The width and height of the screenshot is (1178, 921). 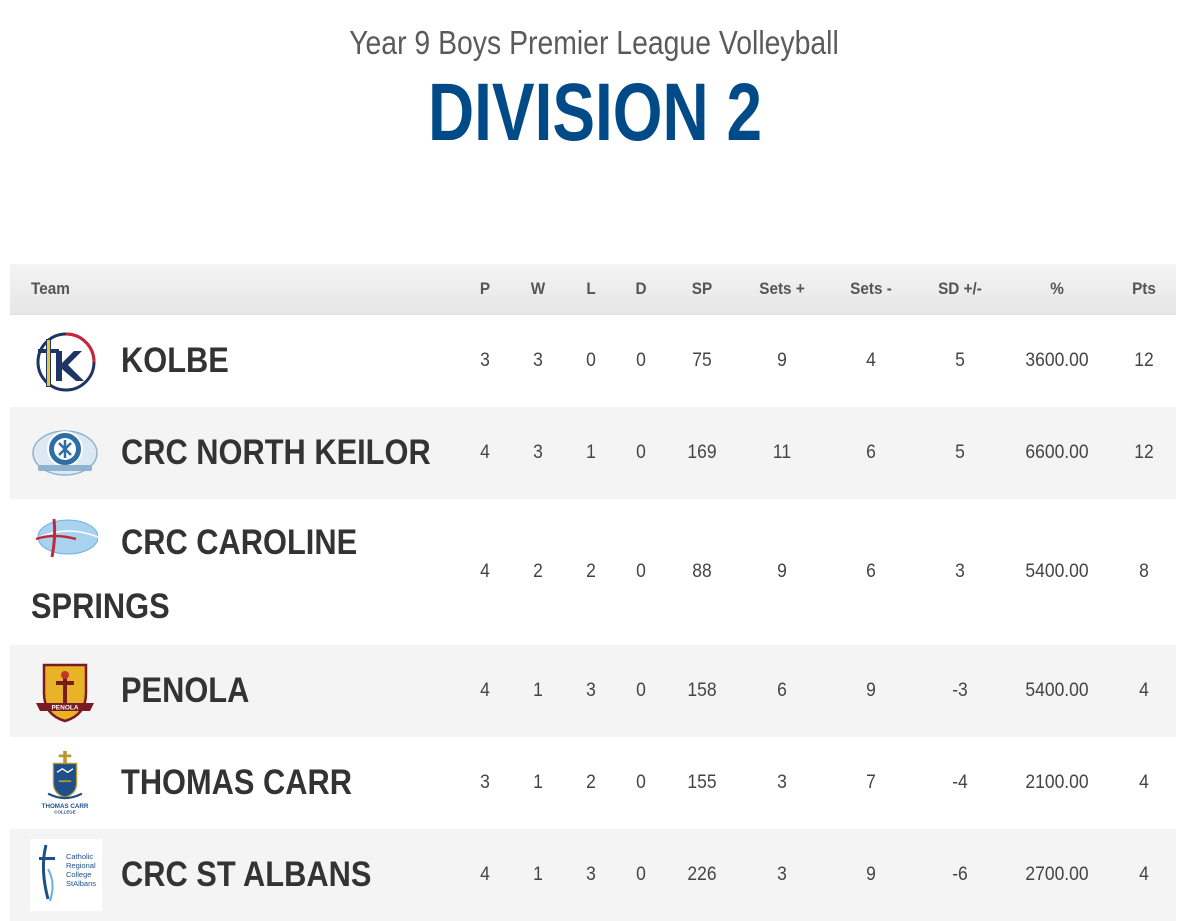 I want to click on table-row: KOLBE 3 3 0 0 75 9 4 5 3600.00 12, so click(x=593, y=361).